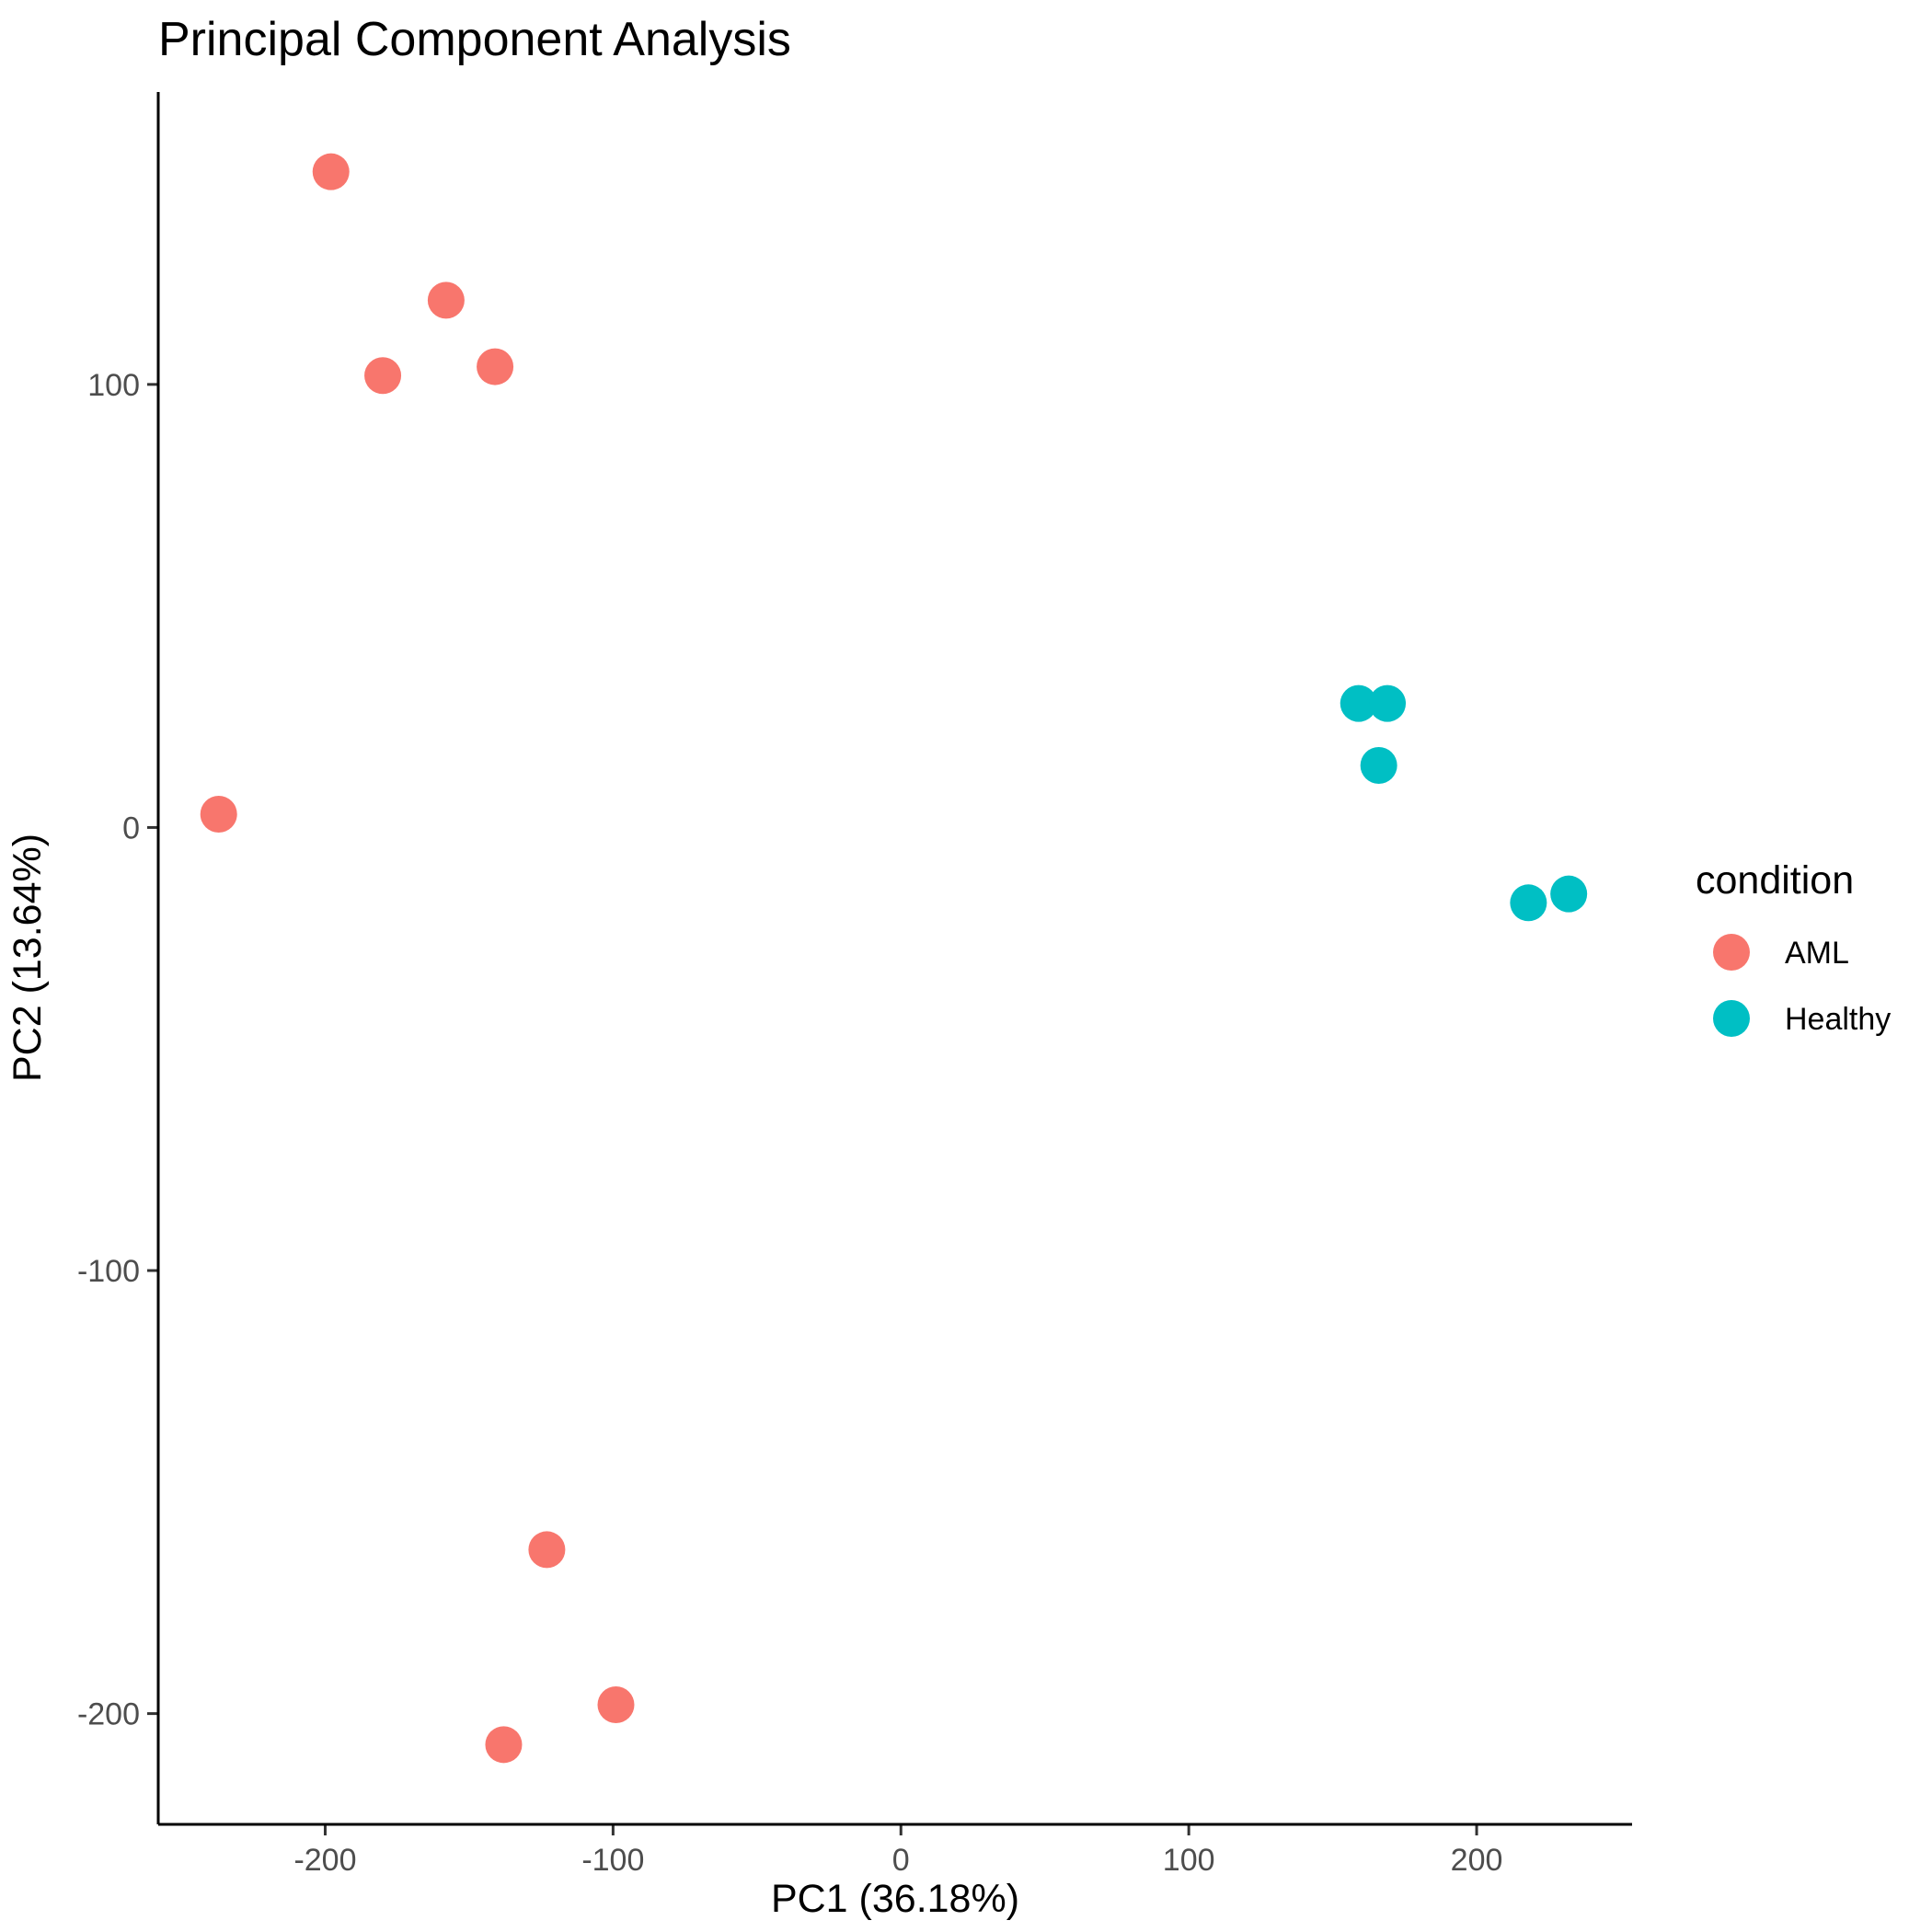 Image resolution: width=1932 pixels, height=1932 pixels. Describe the element at coordinates (1731, 952) in the screenshot. I see `legend-key-aml` at that location.